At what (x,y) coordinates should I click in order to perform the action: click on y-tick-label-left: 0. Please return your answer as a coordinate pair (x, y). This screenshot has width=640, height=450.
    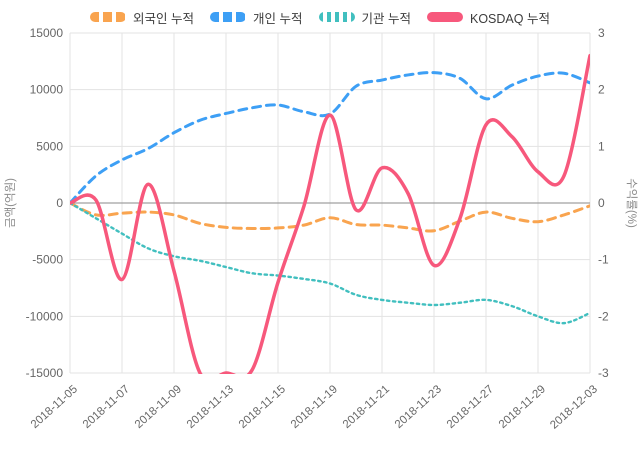
    Looking at the image, I should click on (59, 203).